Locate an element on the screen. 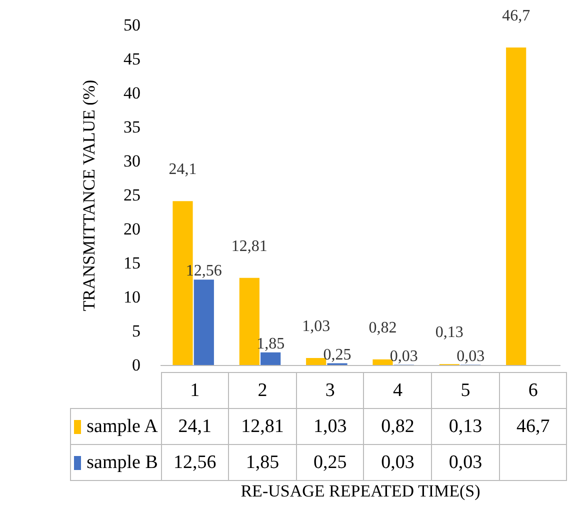 Image resolution: width=571 pixels, height=528 pixels. y-tick-label: 25 is located at coordinates (132, 195).